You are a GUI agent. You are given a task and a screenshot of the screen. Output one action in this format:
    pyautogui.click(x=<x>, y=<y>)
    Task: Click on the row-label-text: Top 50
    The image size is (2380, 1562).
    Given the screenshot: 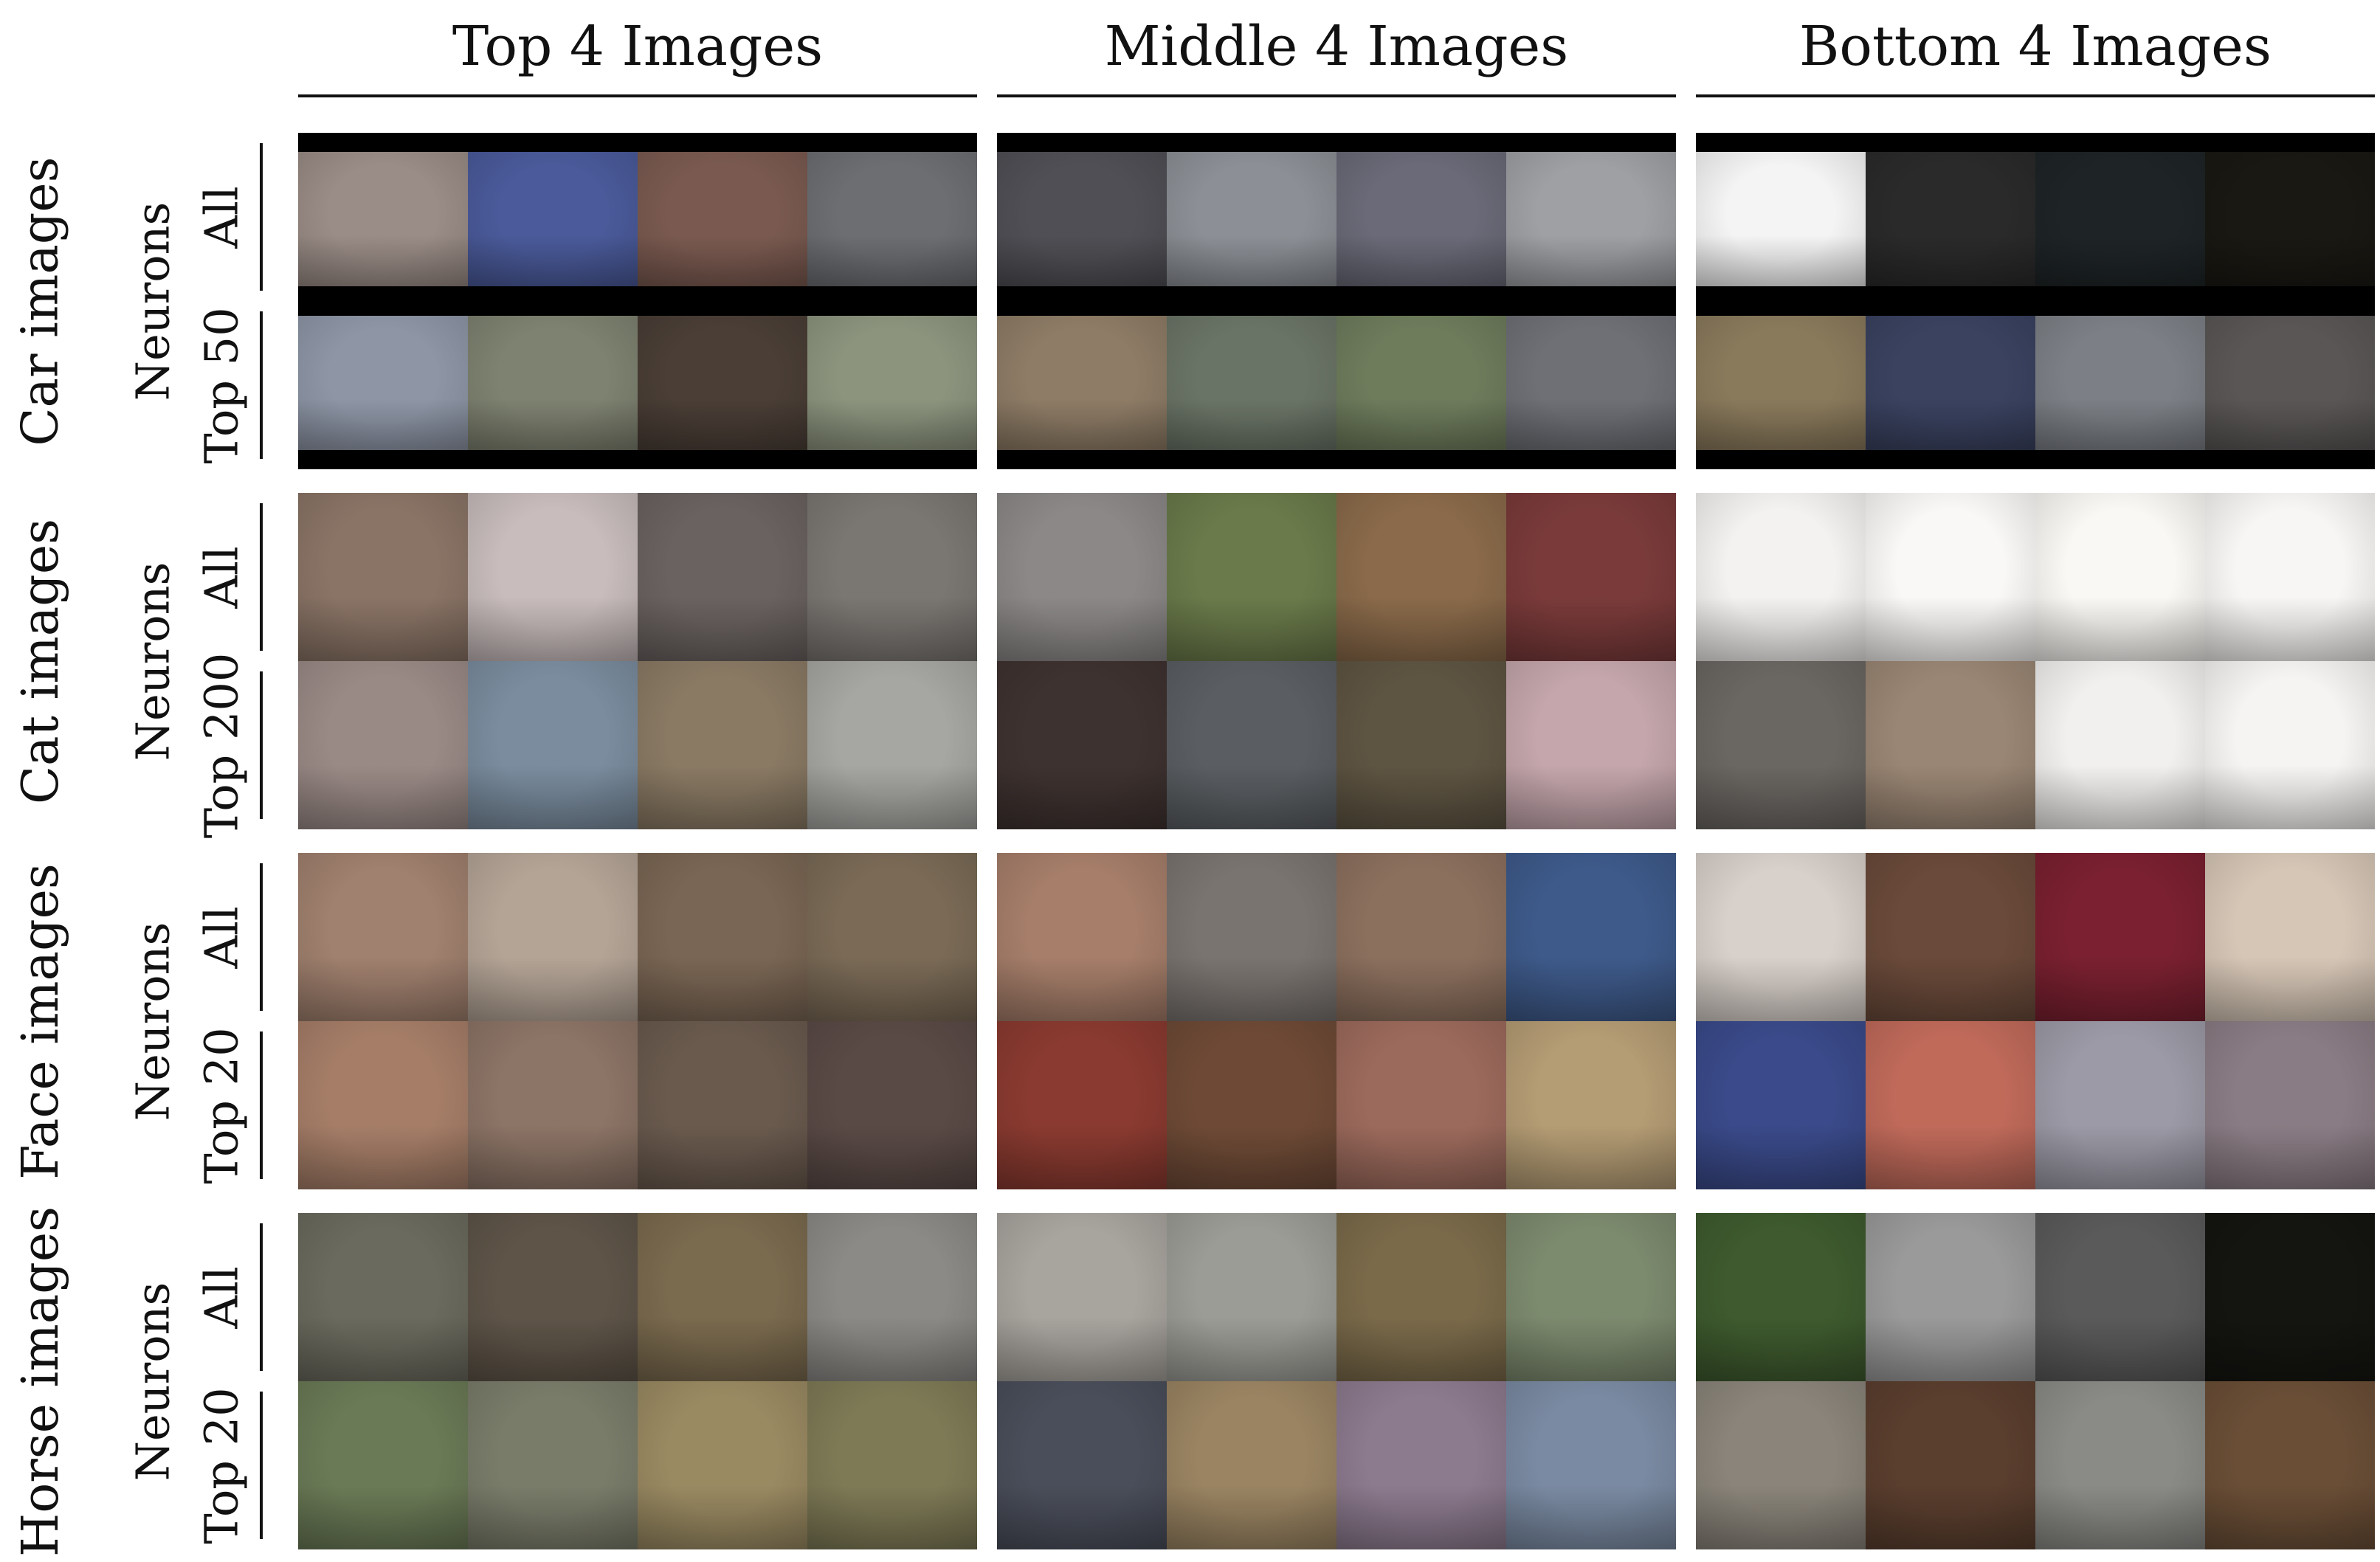 What is the action you would take?
    pyautogui.click(x=221, y=385)
    